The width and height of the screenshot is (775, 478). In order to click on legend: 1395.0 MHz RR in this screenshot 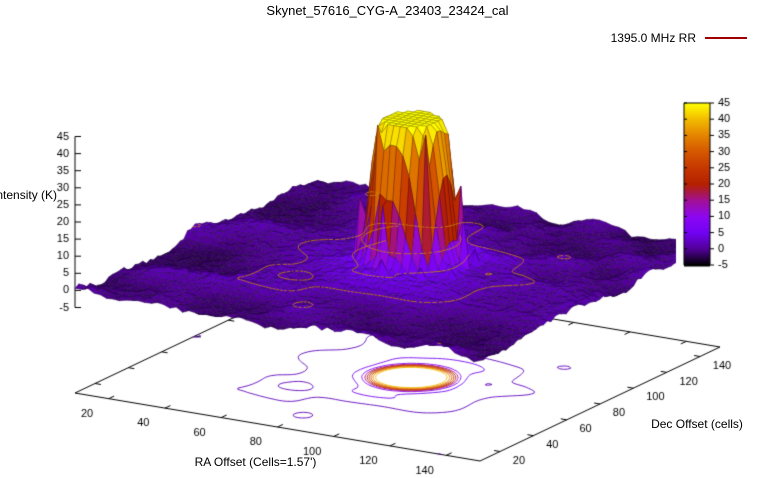, I will do `click(679, 38)`.